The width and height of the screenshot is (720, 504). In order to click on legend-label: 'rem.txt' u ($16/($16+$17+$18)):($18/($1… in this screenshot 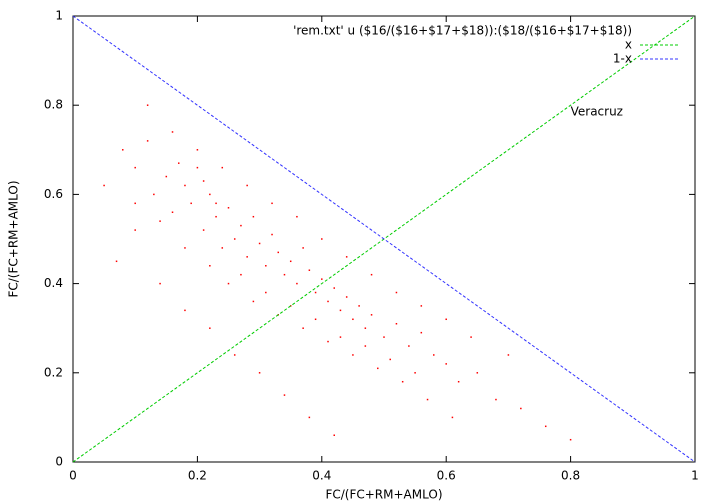, I will do `click(462, 31)`.